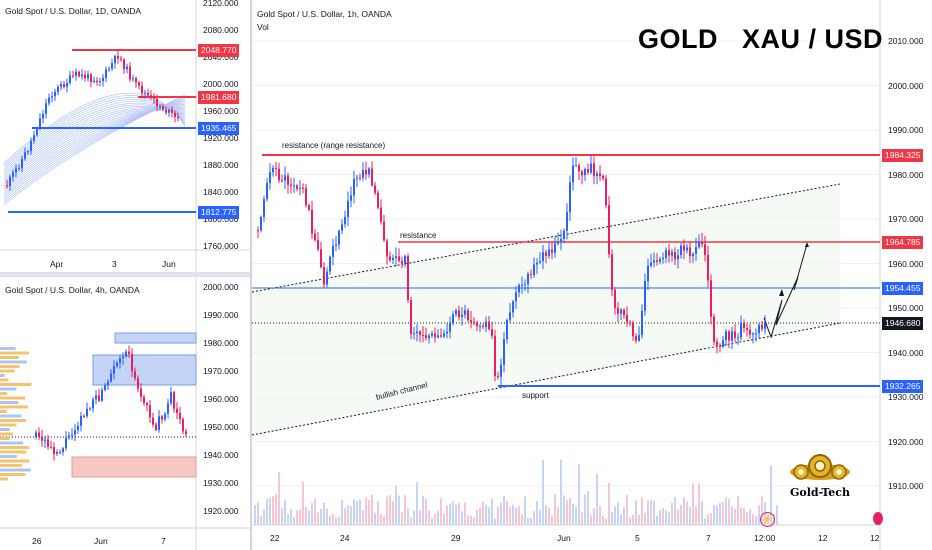 The height and width of the screenshot is (550, 932). What do you see at coordinates (221, 219) in the screenshot?
I see `price-tick-label: 1800.000` at bounding box center [221, 219].